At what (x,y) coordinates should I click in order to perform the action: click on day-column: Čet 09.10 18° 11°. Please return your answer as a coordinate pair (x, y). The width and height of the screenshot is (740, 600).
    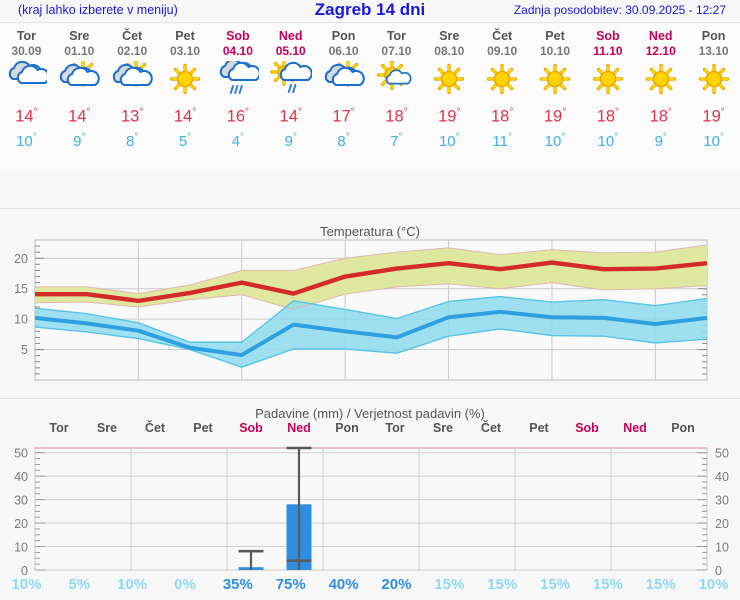
    Looking at the image, I should click on (502, 96).